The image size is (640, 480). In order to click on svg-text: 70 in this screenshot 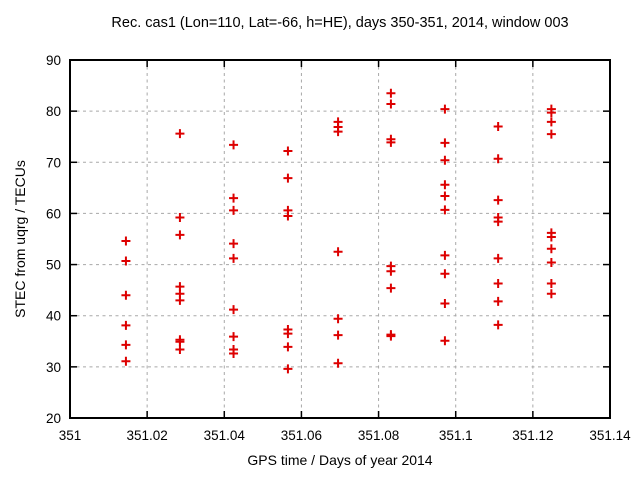, I will do `click(53, 162)`.